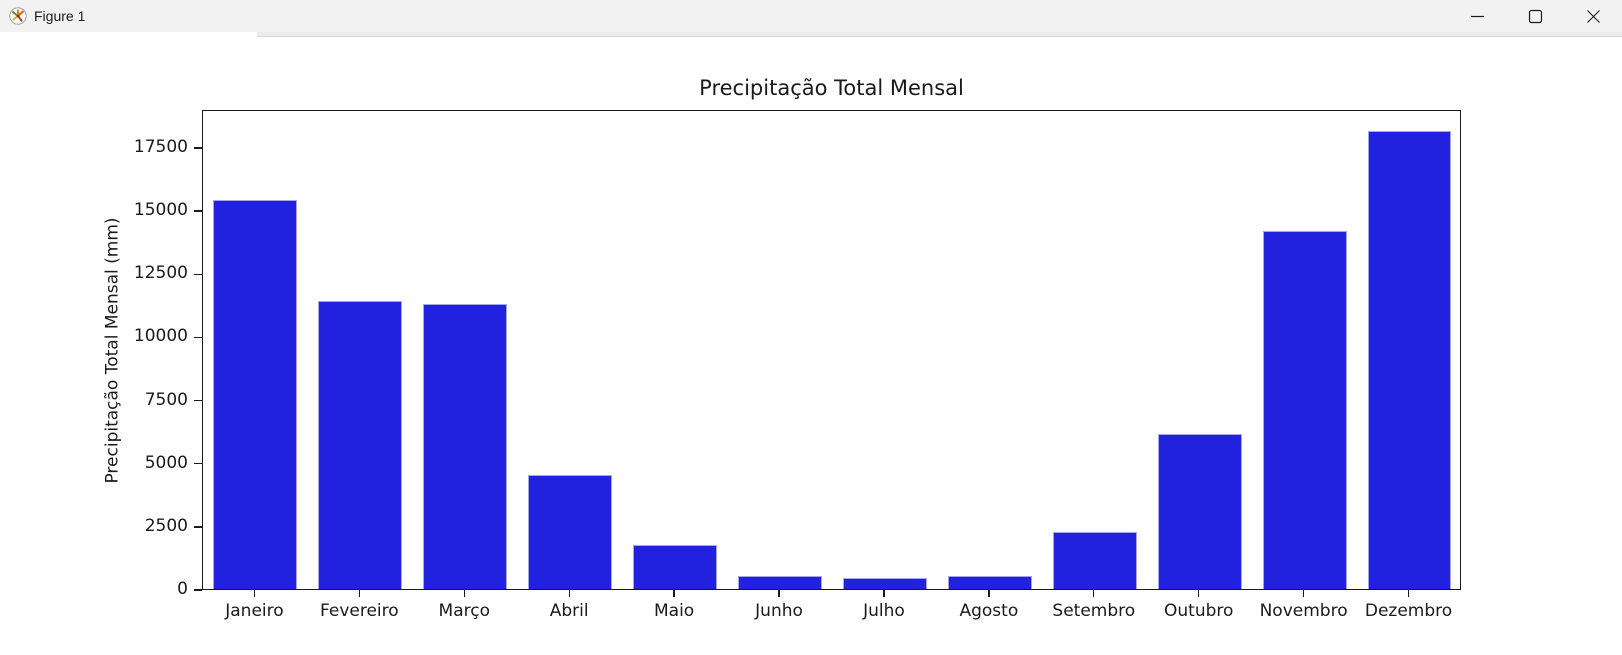  I want to click on y-tick-label: 2500, so click(166, 525).